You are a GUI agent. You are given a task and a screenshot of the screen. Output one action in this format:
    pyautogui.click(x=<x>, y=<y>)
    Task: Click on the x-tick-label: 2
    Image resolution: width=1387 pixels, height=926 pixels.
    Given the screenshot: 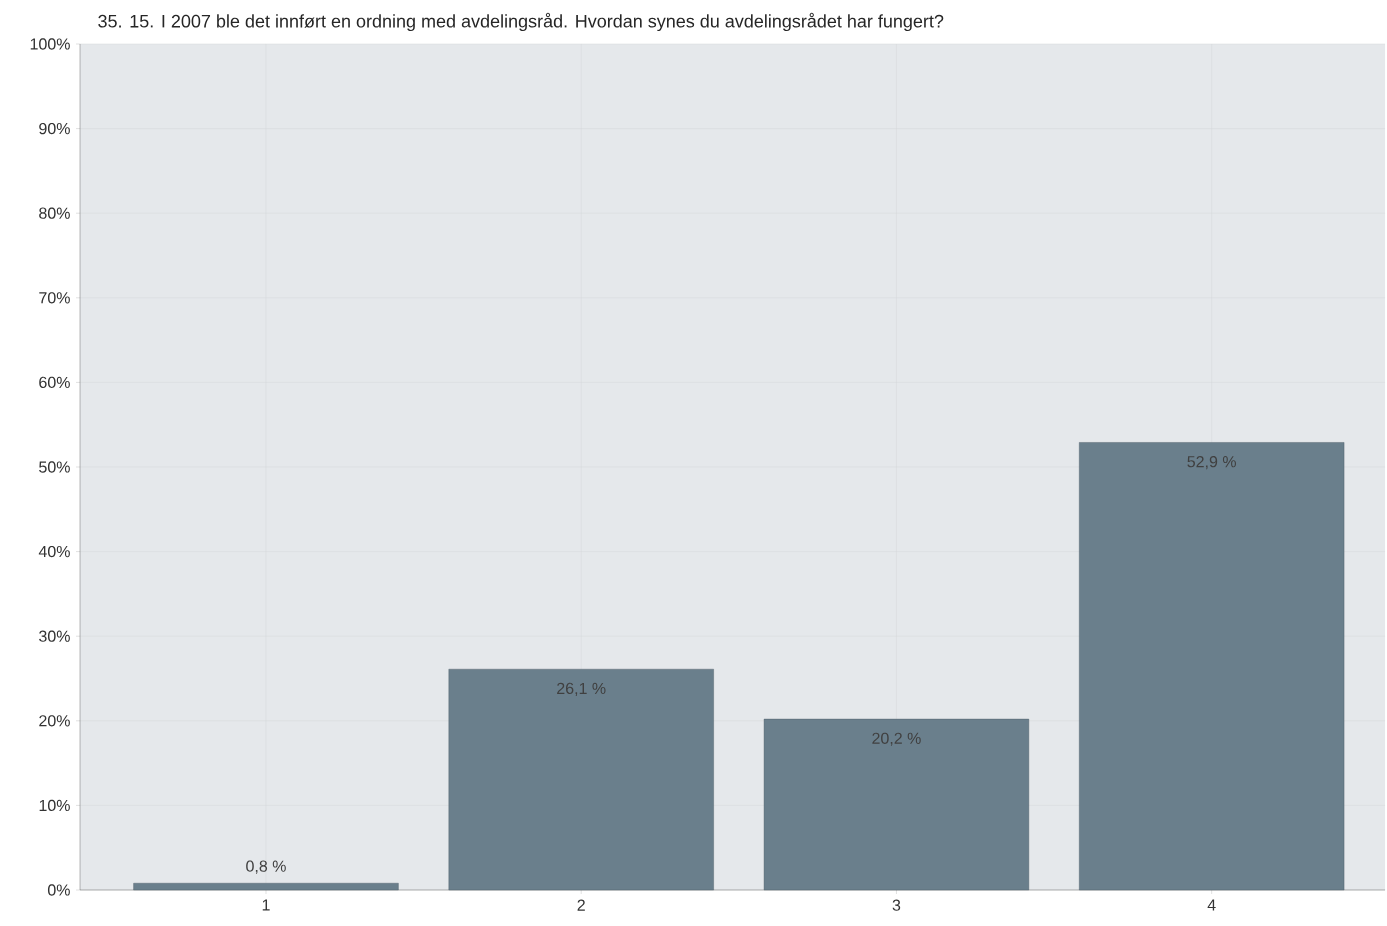 What is the action you would take?
    pyautogui.click(x=581, y=905)
    